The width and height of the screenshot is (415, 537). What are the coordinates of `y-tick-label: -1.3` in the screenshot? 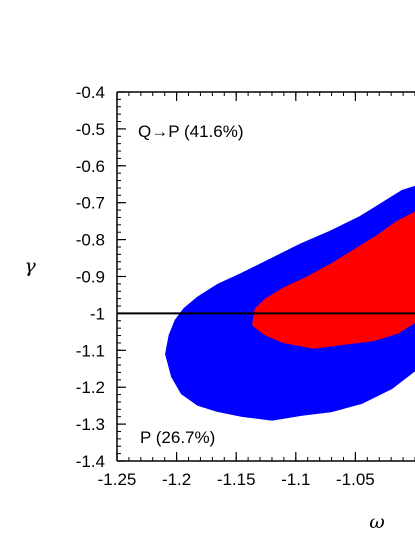 It's located at (90, 424).